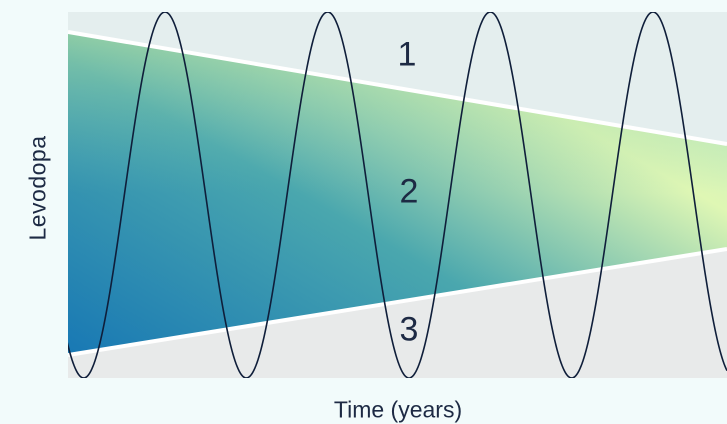 The image size is (727, 424). What do you see at coordinates (398, 409) in the screenshot?
I see `x-axis-label: Time (years)` at bounding box center [398, 409].